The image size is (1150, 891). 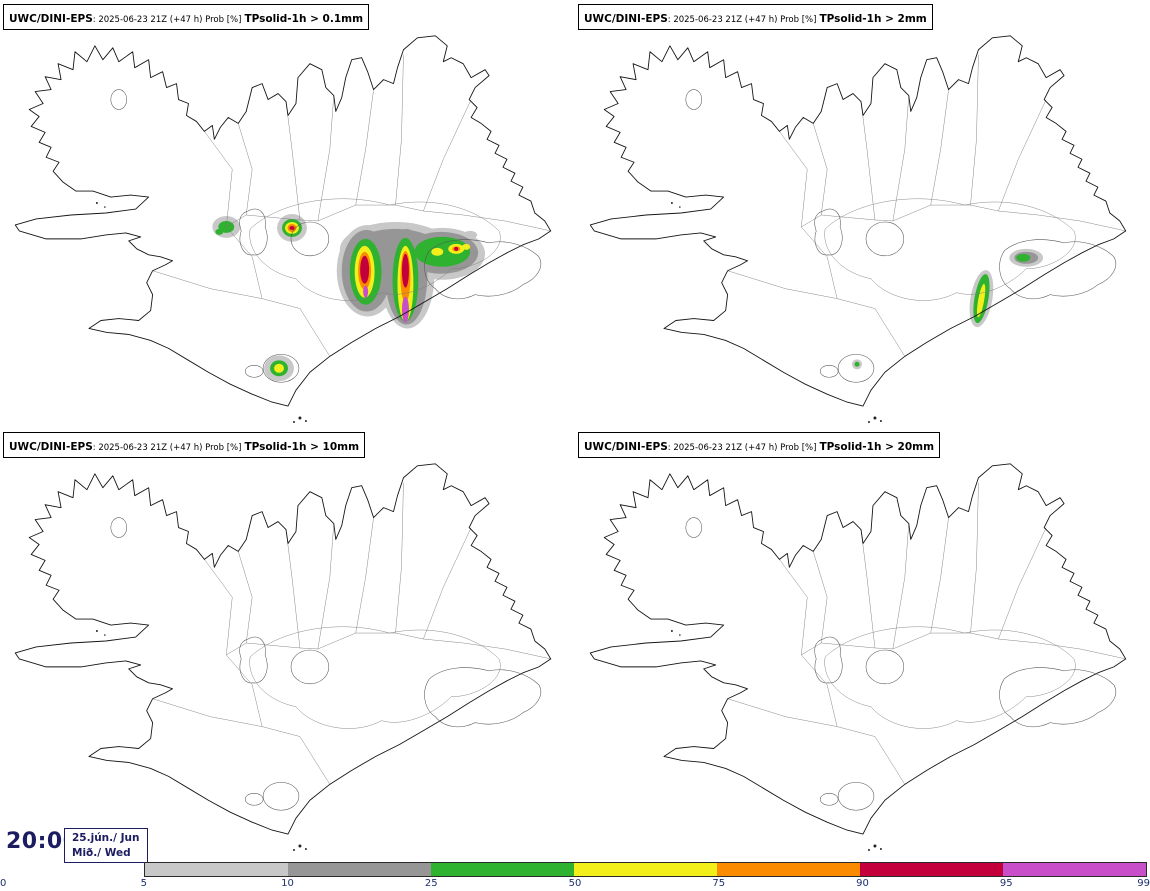 I want to click on colorbar-tick: 5, so click(x=143, y=883).